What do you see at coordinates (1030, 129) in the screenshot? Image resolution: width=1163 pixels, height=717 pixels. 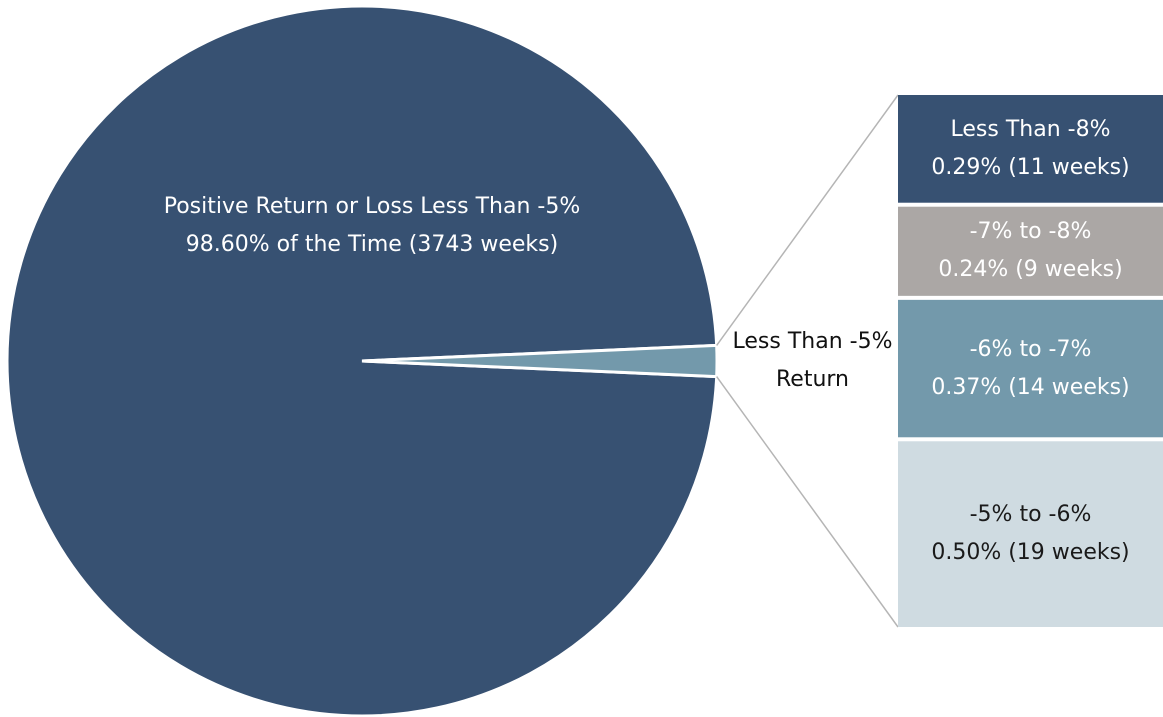 I see `category-label: Less Than -8%` at bounding box center [1030, 129].